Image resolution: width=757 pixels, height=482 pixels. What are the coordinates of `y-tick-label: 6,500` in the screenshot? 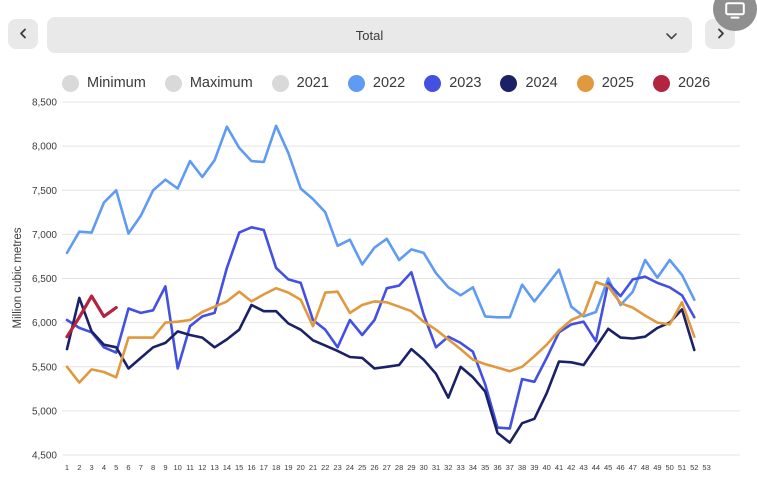 It's located at (44, 279).